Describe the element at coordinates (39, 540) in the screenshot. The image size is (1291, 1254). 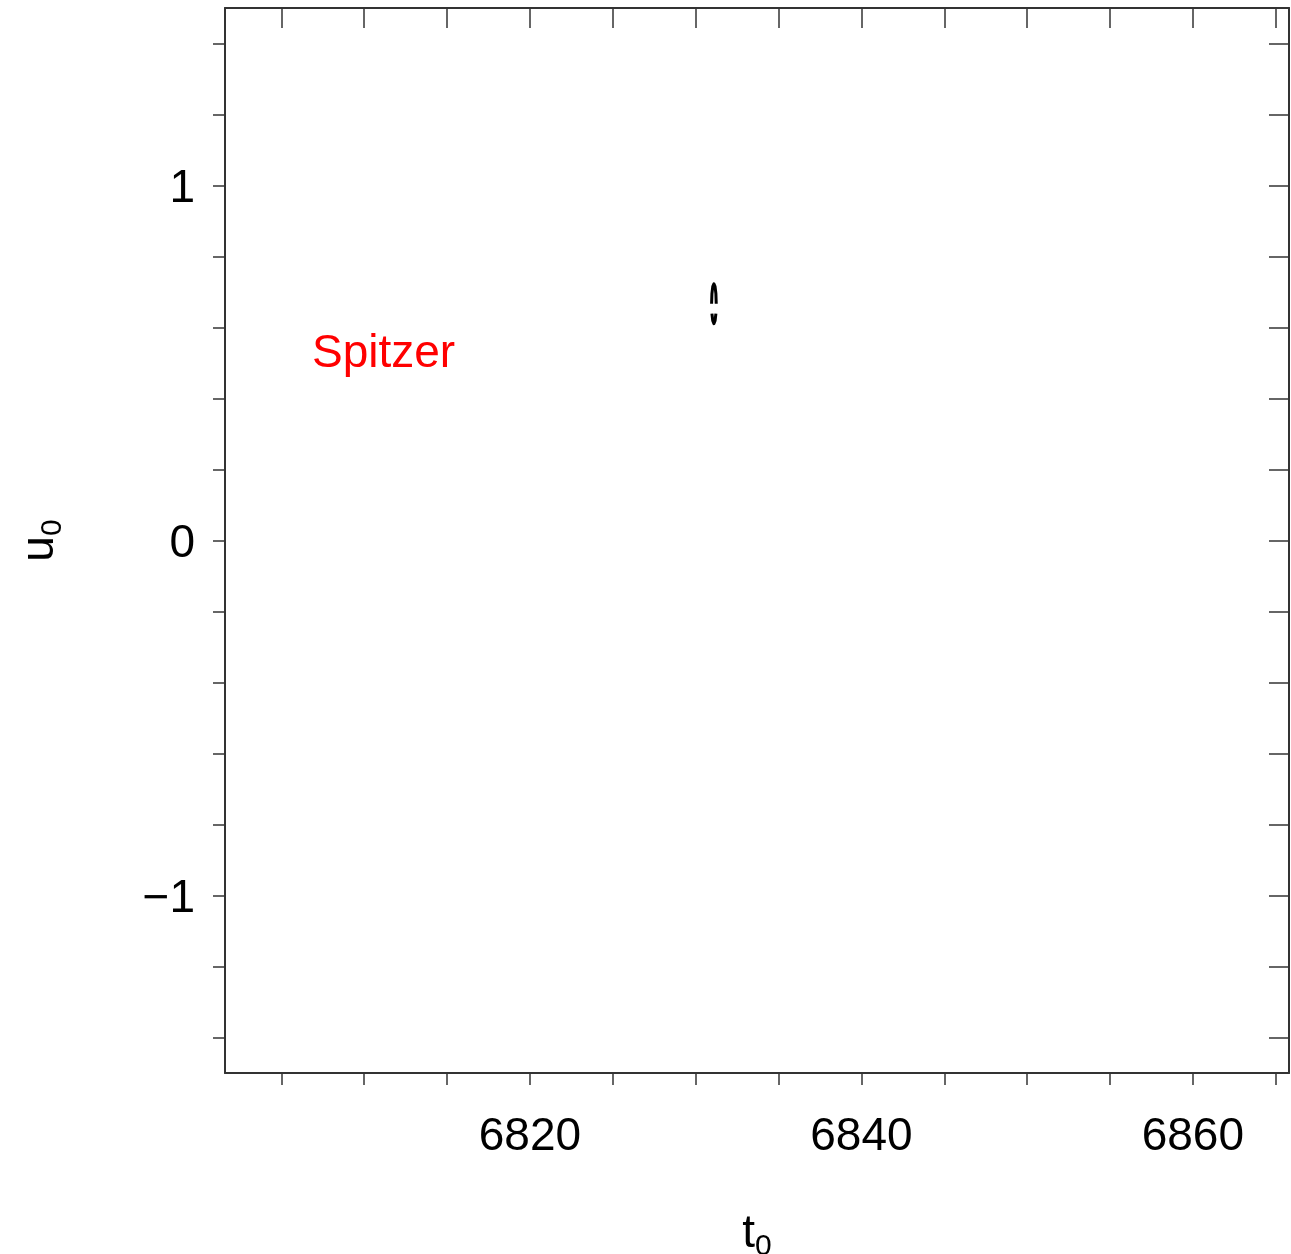
I see `y-axis-title: u0` at that location.